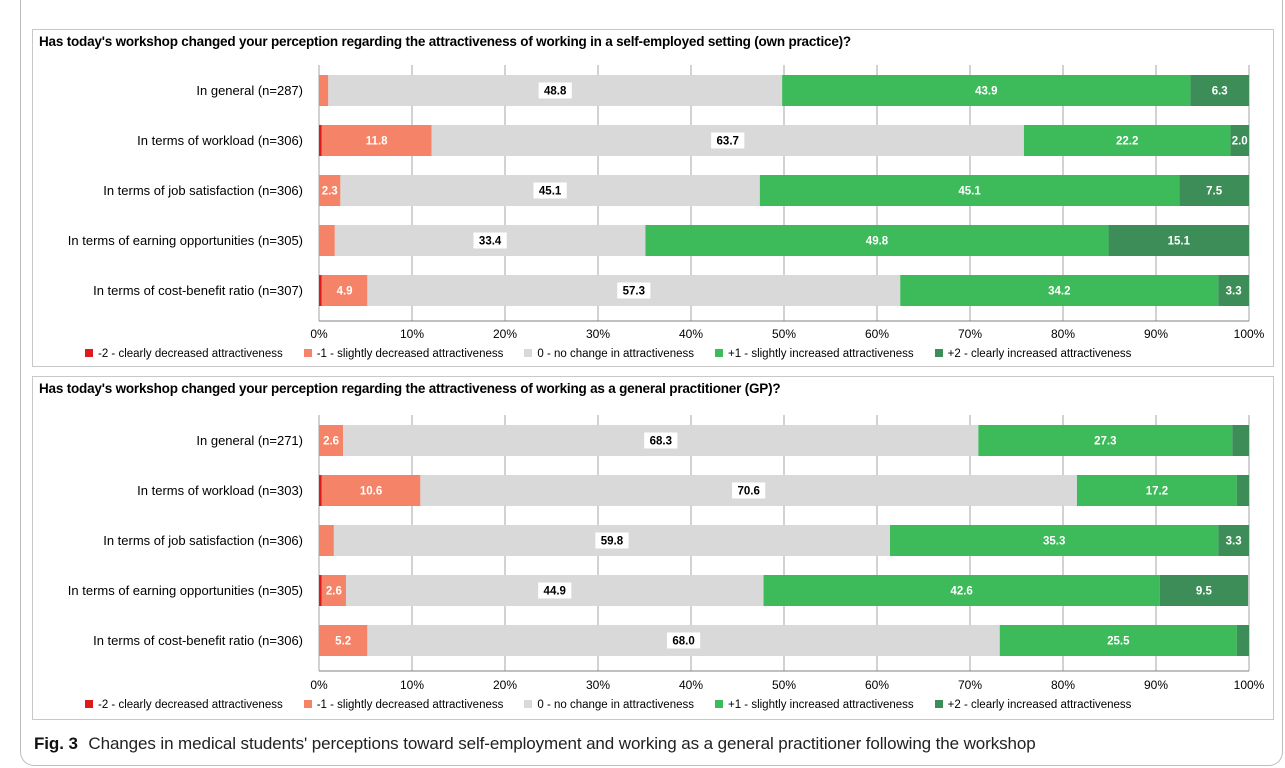 The image size is (1285, 768). Describe the element at coordinates (1240, 142) in the screenshot. I see `data-label: 2.0` at that location.